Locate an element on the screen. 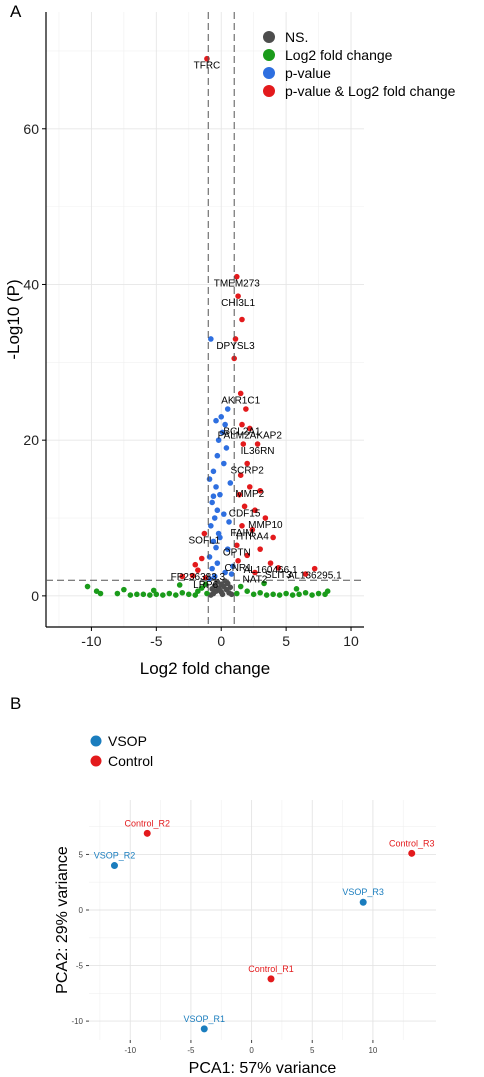 Image resolution: width=484 pixels, height=1077 pixels. sample-label: VSOP_R2 is located at coordinates (115, 856).